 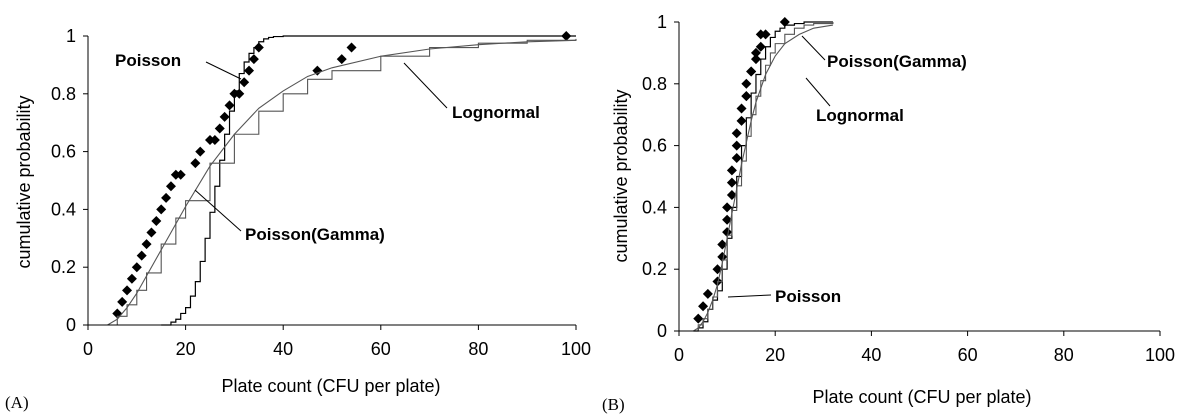 What do you see at coordinates (741, 170) in the screenshot?
I see `observed-data` at bounding box center [741, 170].